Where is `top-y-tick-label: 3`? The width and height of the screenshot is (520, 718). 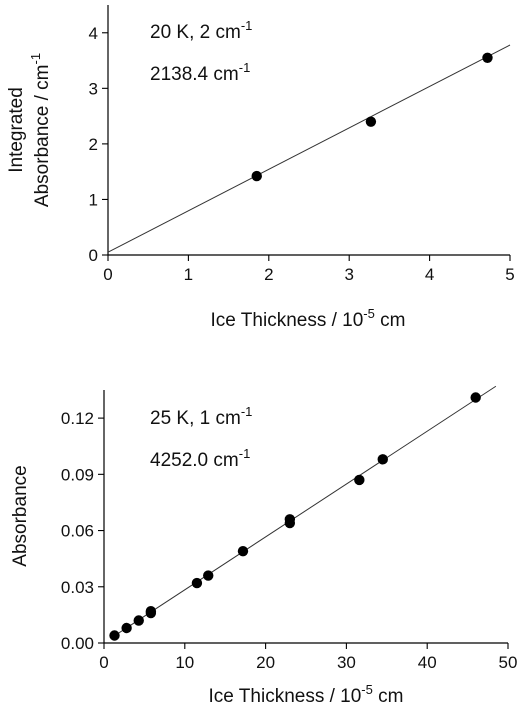 top-y-tick-label: 3 is located at coordinates (93, 88).